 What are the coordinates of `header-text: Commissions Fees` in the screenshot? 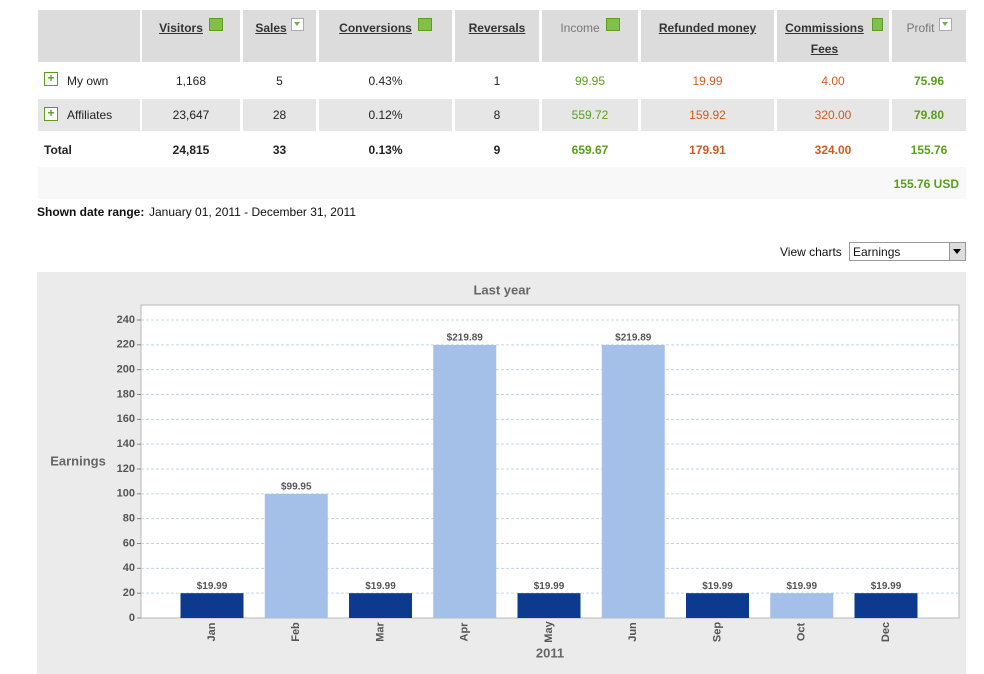 It's located at (824, 38).